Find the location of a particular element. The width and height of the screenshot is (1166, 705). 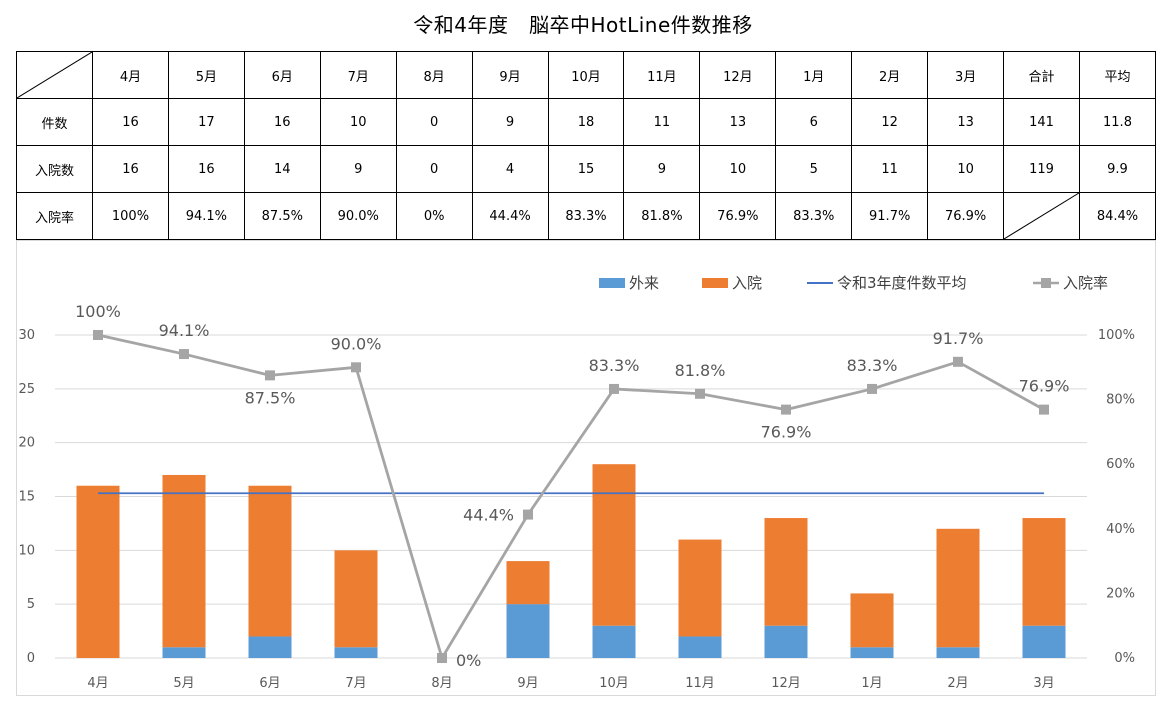

x-tick-label: 12月 is located at coordinates (786, 683).